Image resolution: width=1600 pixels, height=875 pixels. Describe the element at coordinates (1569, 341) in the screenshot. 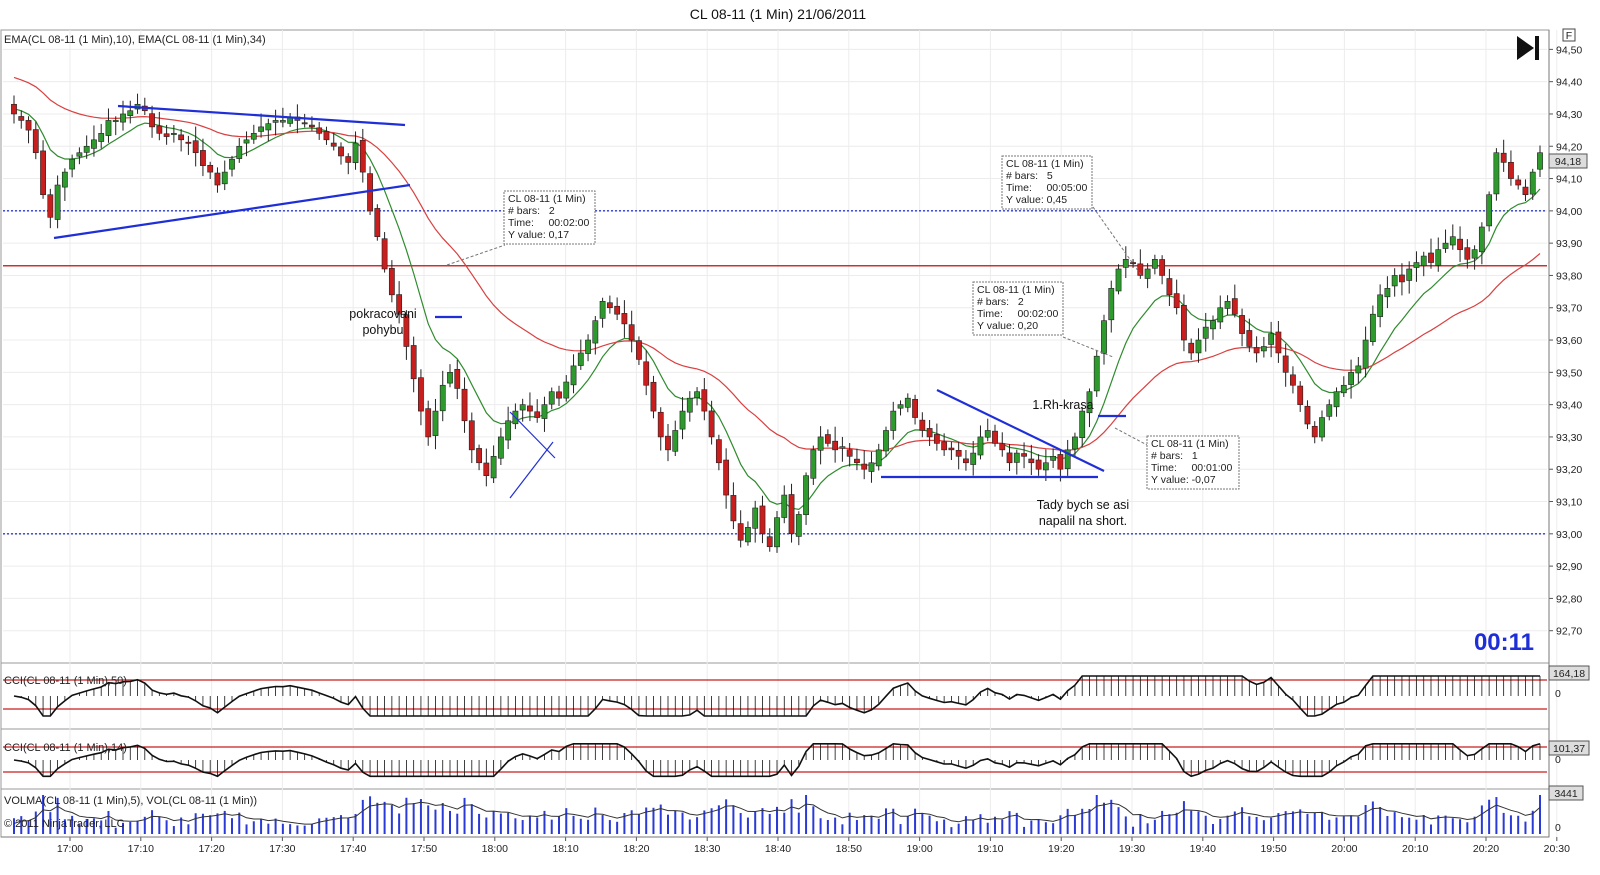

I see `y-tick-label: 93,60` at that location.